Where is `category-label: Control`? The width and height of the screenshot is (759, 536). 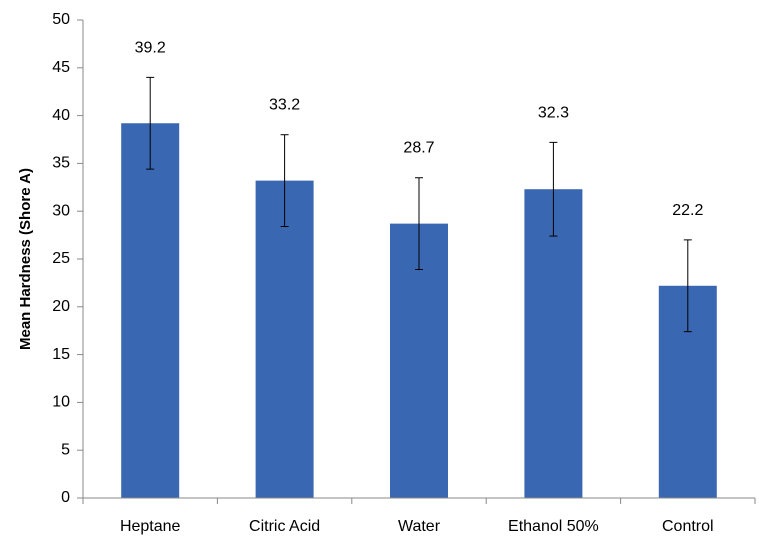
category-label: Control is located at coordinates (688, 526).